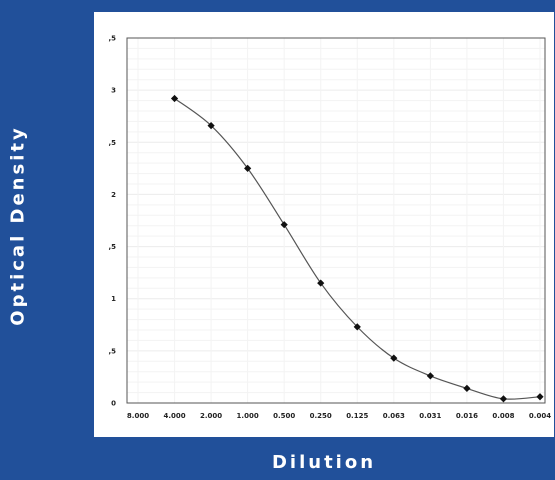  Describe the element at coordinates (503, 416) in the screenshot. I see `x-tick-label: 0.008` at that location.